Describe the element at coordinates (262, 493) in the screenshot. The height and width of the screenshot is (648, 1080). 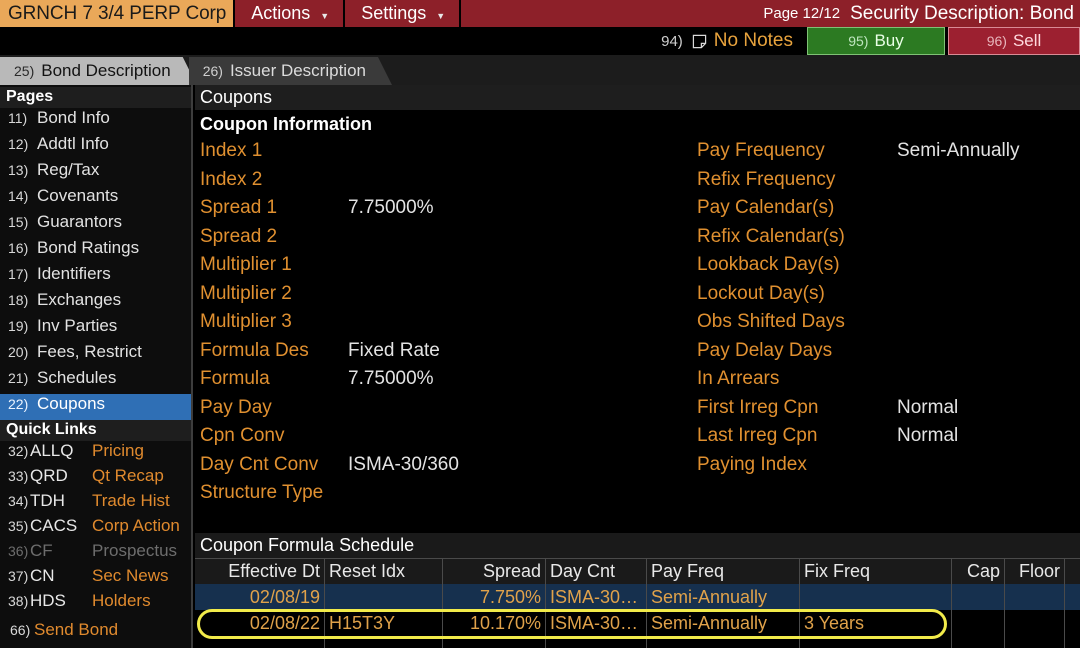
I see `field-label-structure-type: Structure Type` at that location.